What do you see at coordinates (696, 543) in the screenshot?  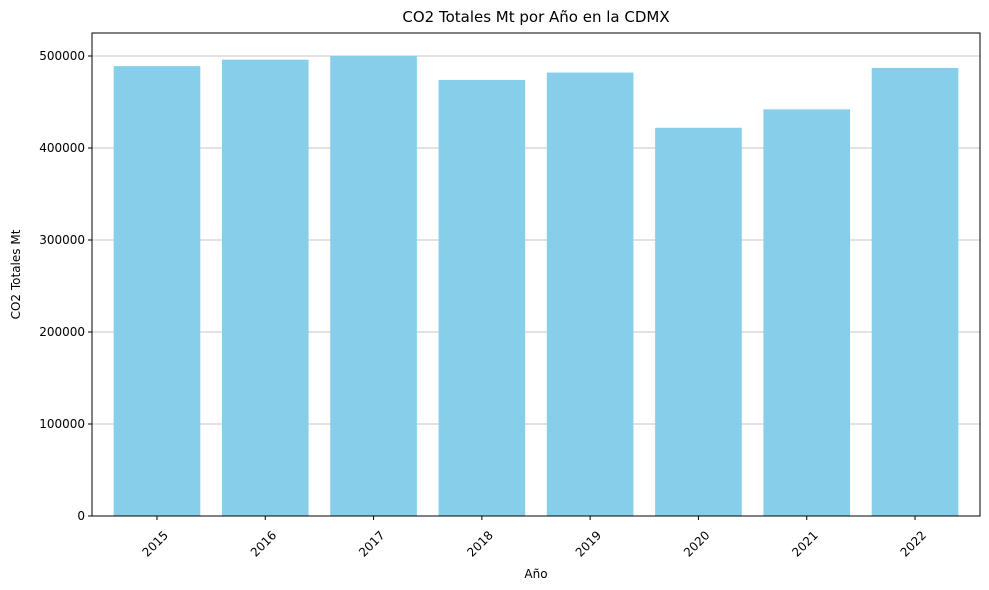 I see `x-tick-label-2020: 2020` at bounding box center [696, 543].